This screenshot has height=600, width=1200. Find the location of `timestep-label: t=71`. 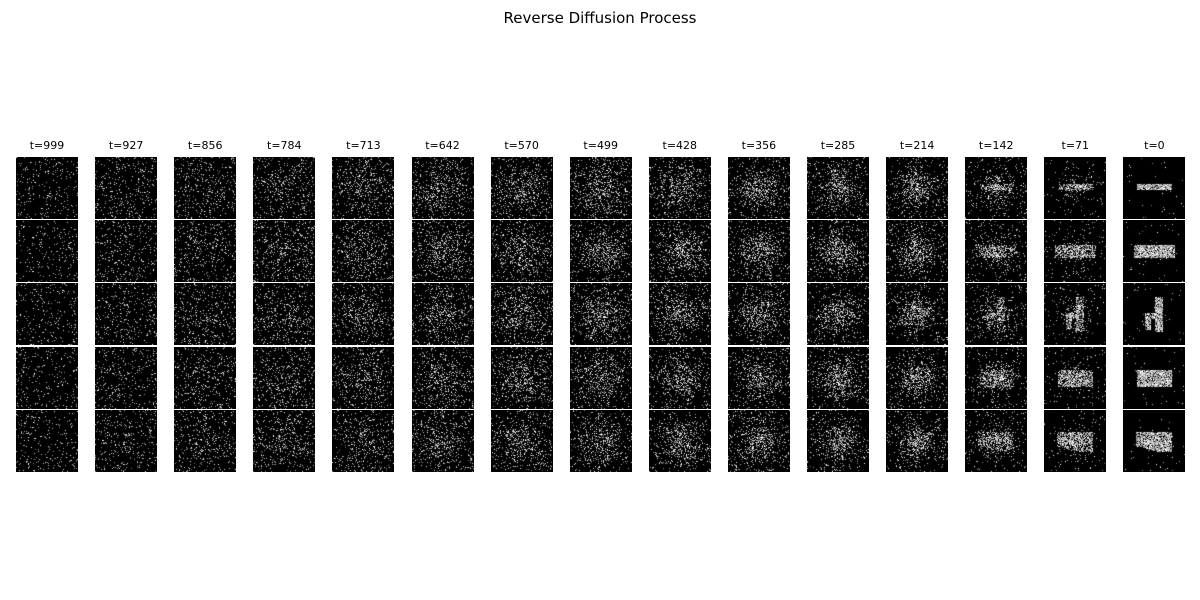

timestep-label: t=71 is located at coordinates (1075, 145).